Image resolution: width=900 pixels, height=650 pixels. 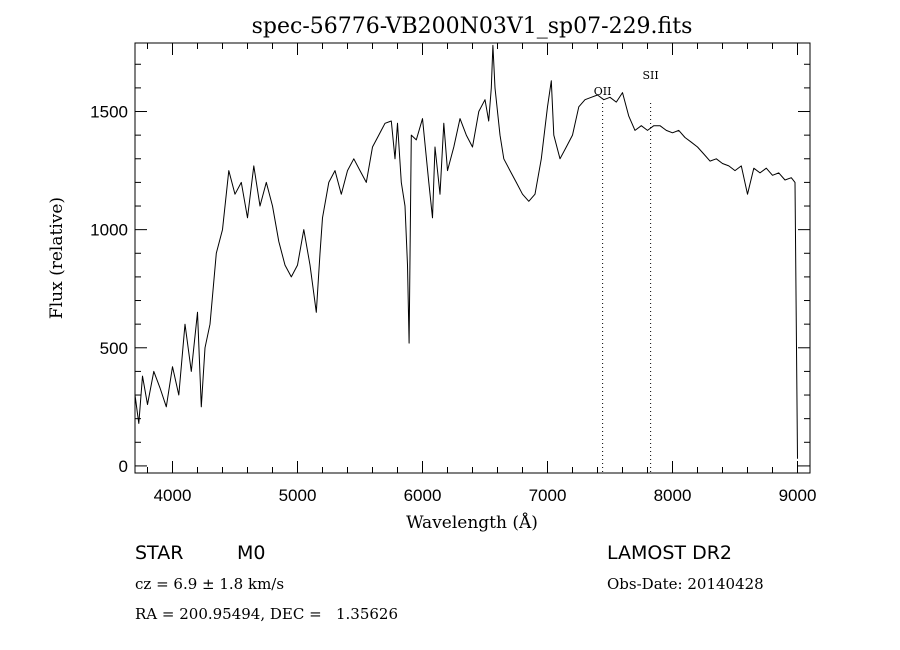 I want to click on x-tick-label: 5000, so click(x=298, y=495).